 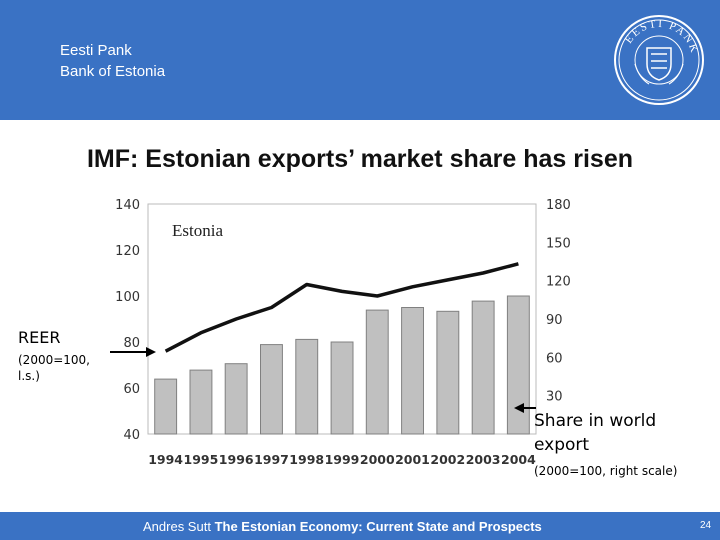 What do you see at coordinates (165, 459) in the screenshot?
I see `x-tick-1994: 1994` at bounding box center [165, 459].